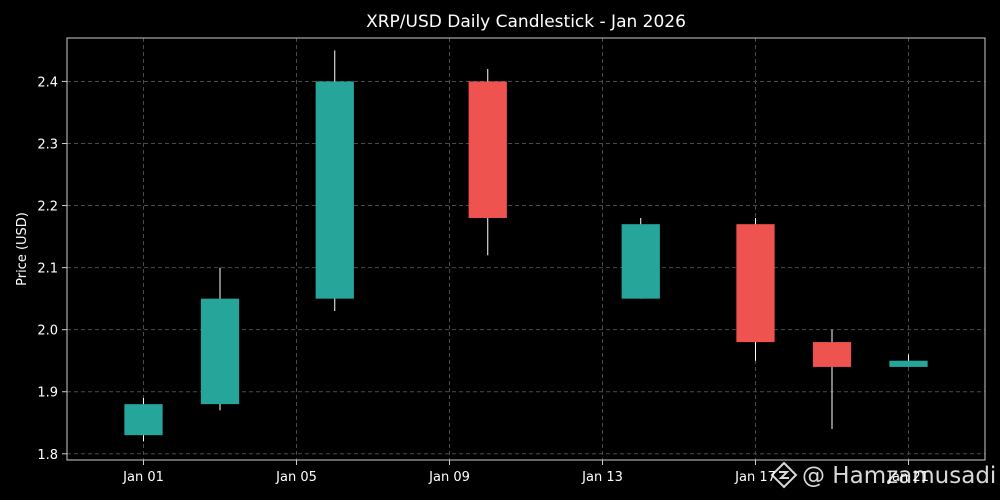 This screenshot has width=1000, height=500. I want to click on y-axis-label: Price (USD), so click(22, 249).